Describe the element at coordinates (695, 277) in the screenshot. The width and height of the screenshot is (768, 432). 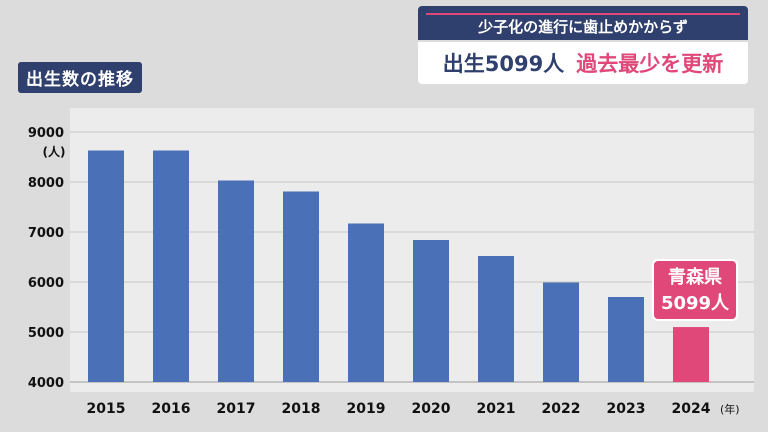
I see `callout-prefecture: 青森県` at that location.